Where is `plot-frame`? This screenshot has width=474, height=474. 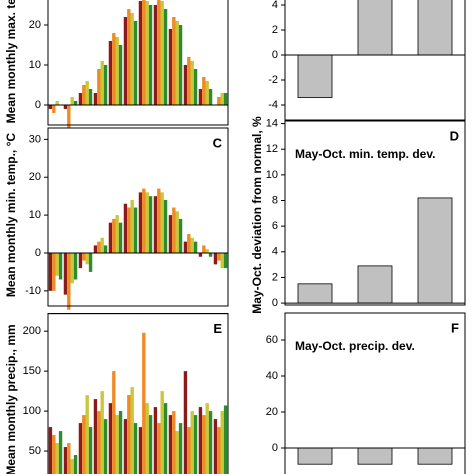 plot-frame is located at coordinates (375, 393).